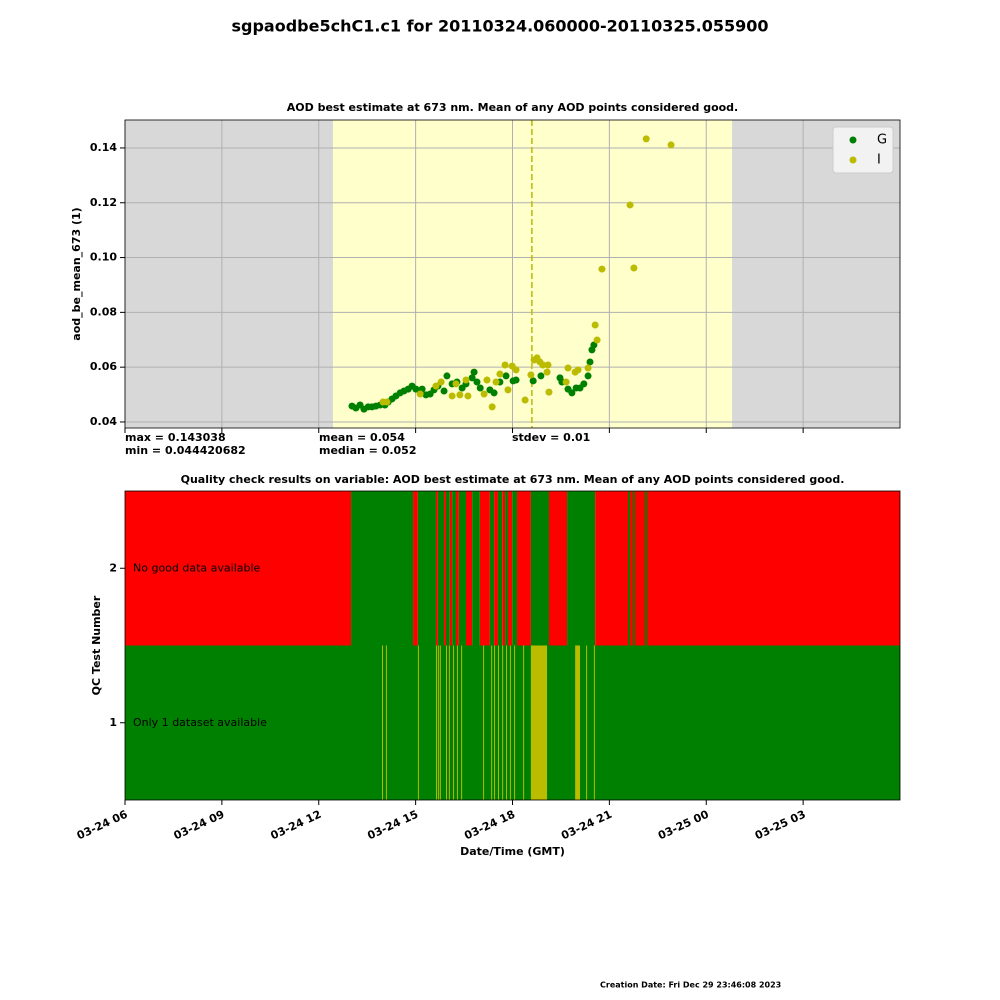 The image size is (1000, 1000). I want to click on x-tick-label: 03-24 06, so click(102, 825).